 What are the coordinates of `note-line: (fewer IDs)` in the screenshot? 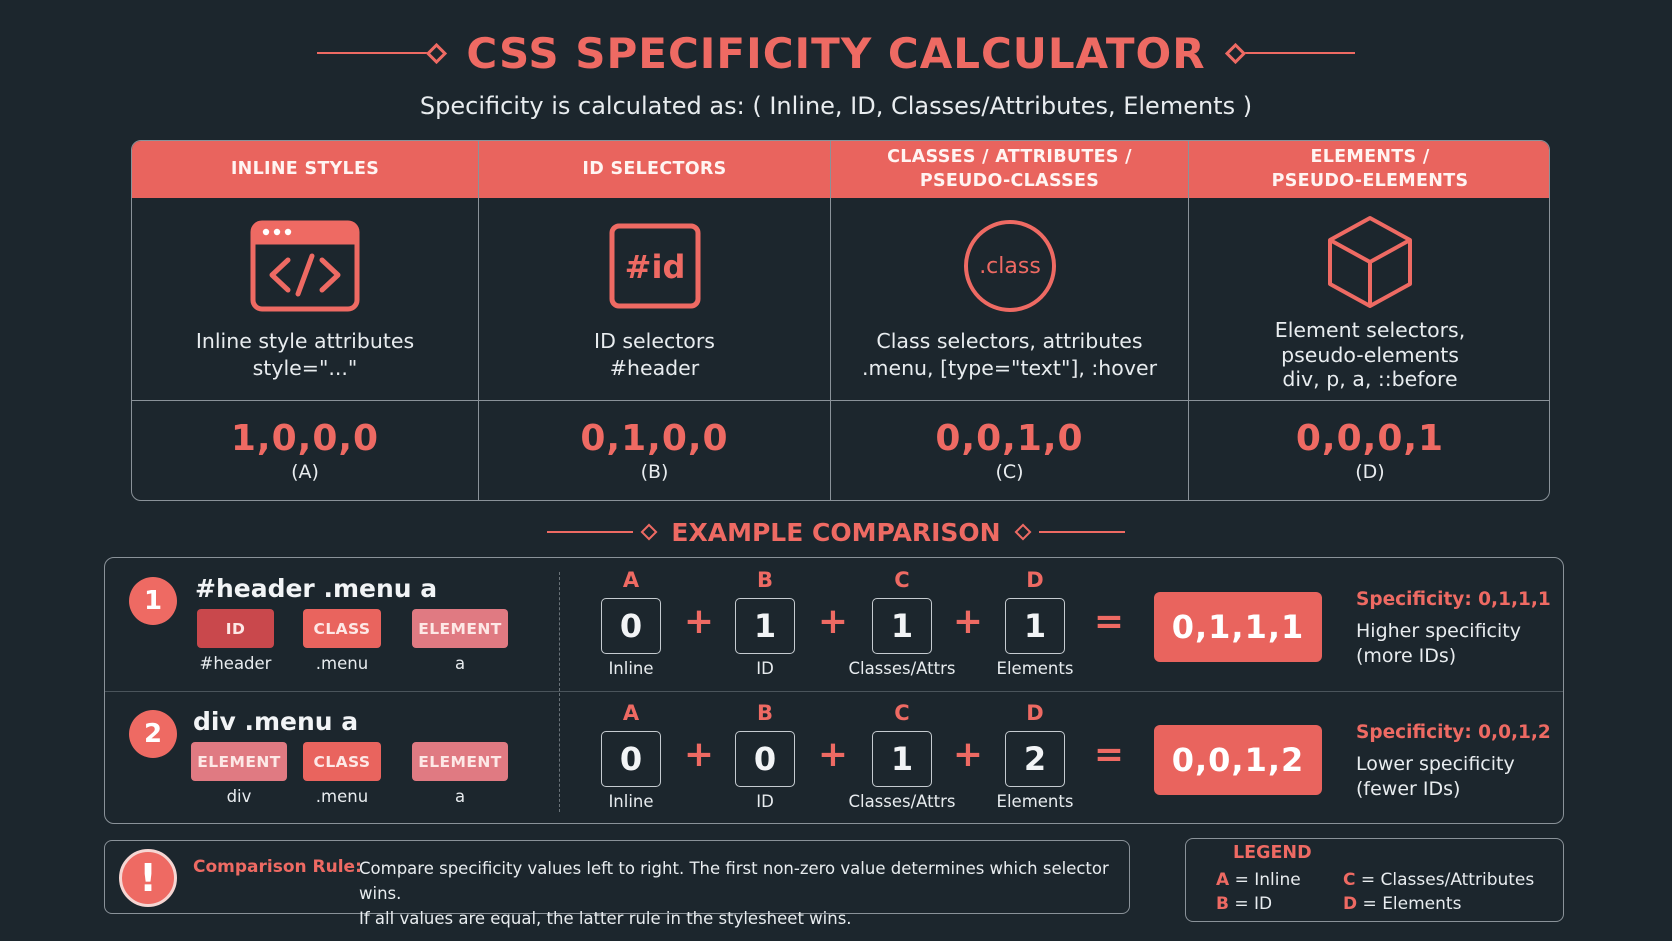 It's located at (1408, 788).